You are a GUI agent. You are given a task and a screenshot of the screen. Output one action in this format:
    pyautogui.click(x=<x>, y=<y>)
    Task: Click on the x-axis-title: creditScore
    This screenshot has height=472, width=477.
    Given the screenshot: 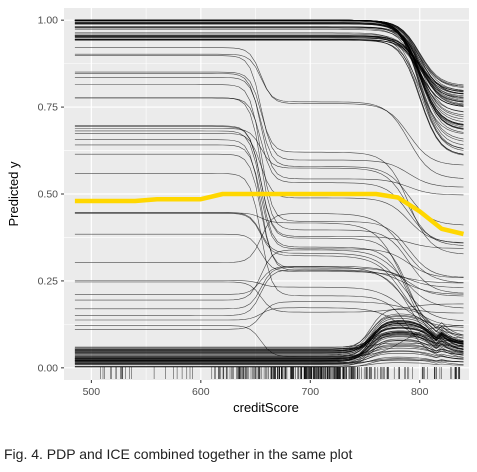 What is the action you would take?
    pyautogui.click(x=266, y=407)
    